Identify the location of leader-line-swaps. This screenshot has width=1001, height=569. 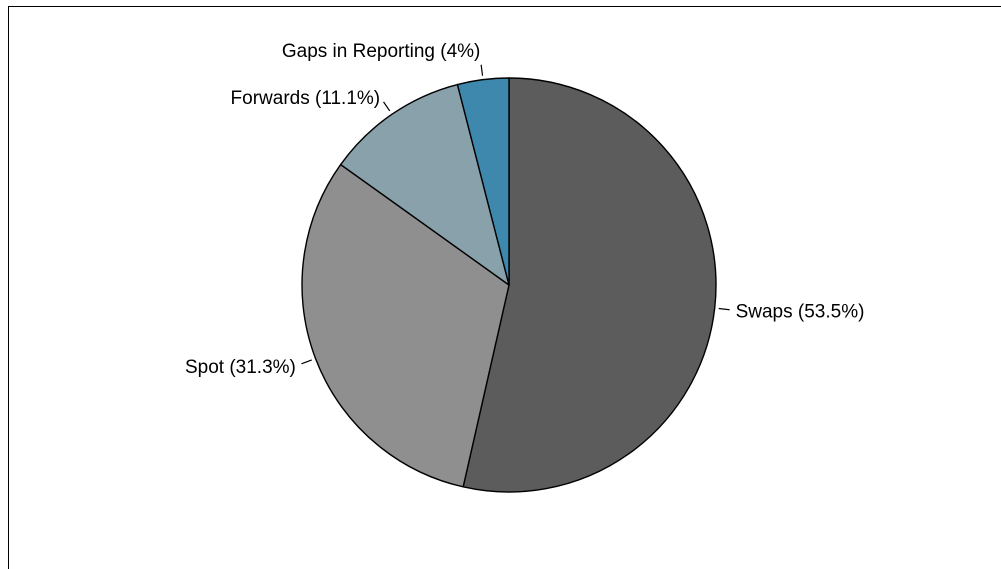
(724, 309).